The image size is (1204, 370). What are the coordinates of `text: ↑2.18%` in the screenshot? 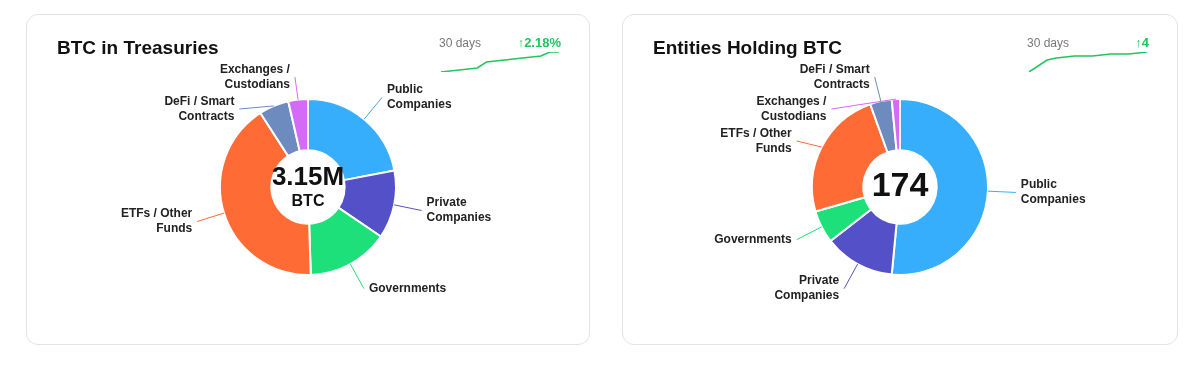 It's located at (539, 42).